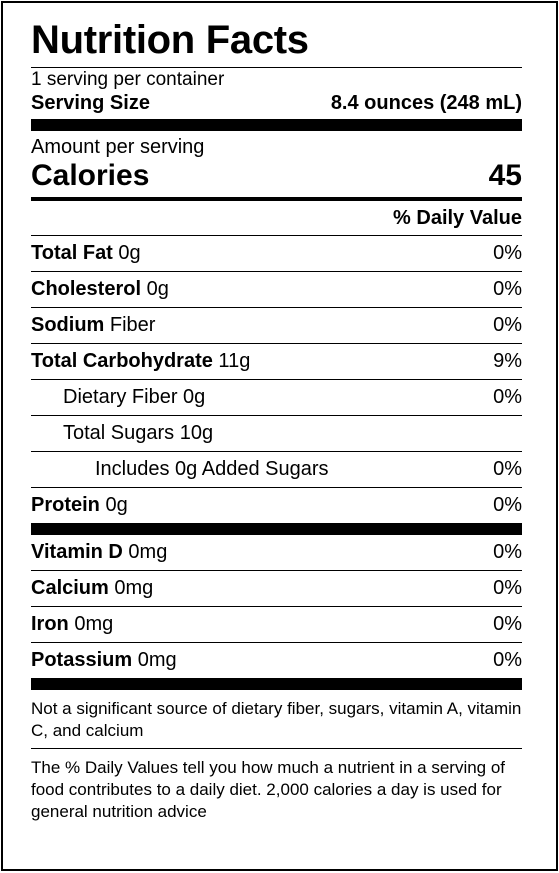  What do you see at coordinates (86, 289) in the screenshot?
I see `nutrient-name: Cholesterol` at bounding box center [86, 289].